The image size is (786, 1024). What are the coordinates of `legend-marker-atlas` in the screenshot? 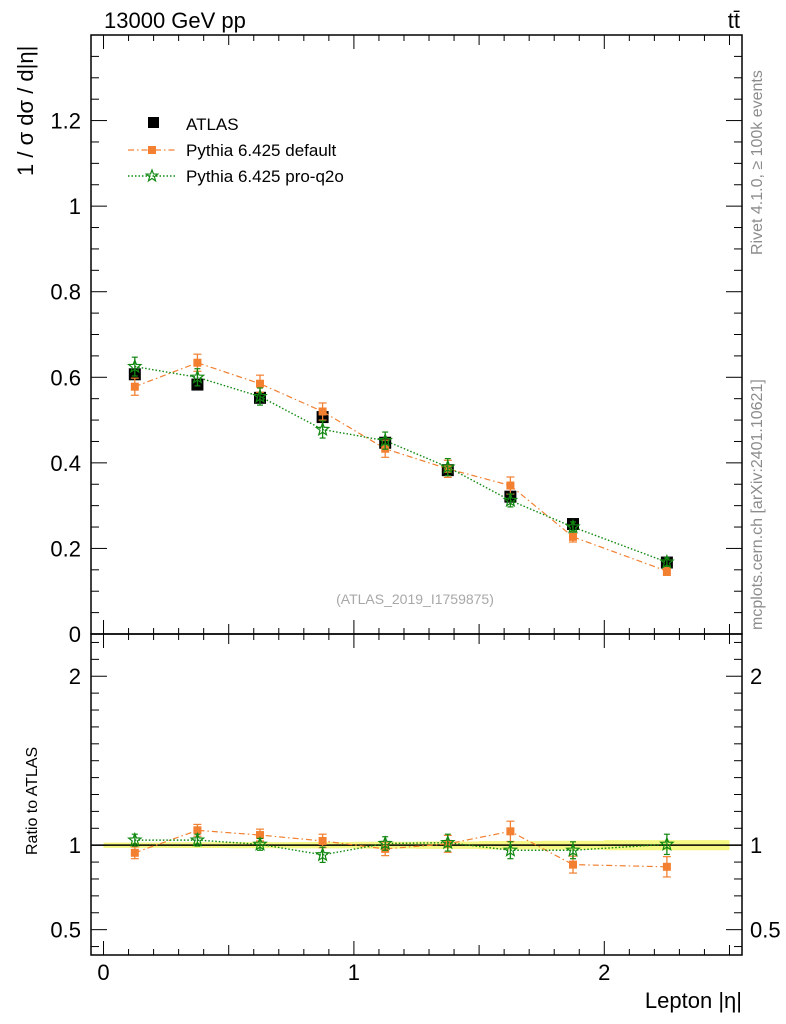 It's located at (153, 122).